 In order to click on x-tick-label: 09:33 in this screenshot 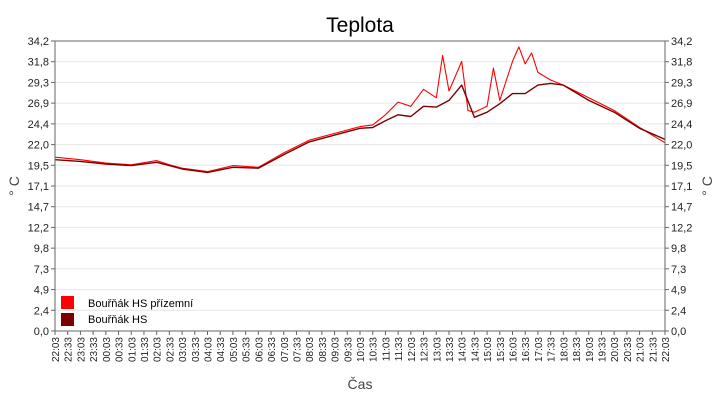, I will do `click(348, 349)`.